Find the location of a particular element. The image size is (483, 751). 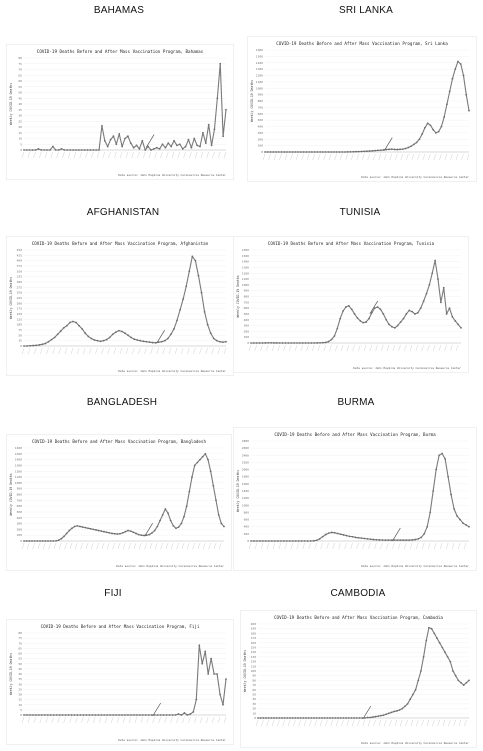

y-tick-label: 1100 is located at coordinates (259, 82).